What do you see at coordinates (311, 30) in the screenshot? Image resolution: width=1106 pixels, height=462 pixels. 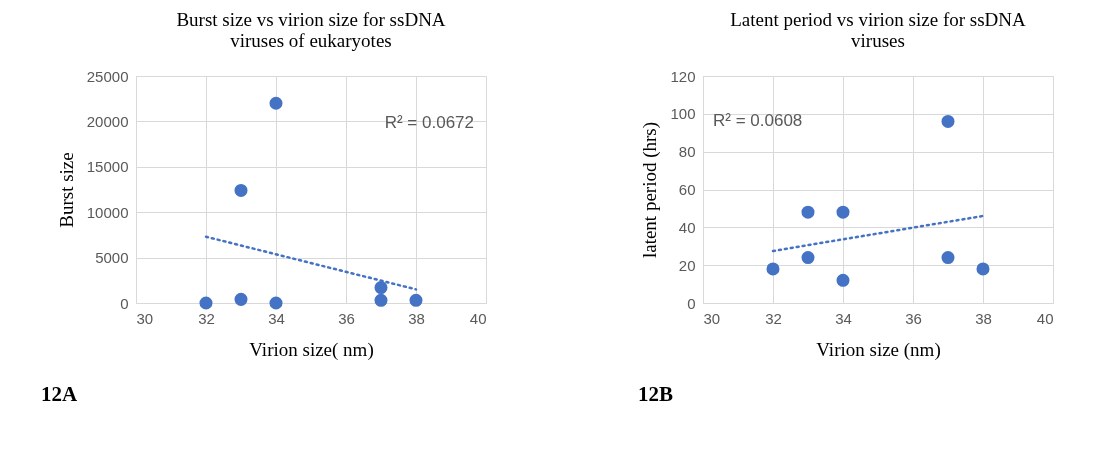 I see `chart-title: Burst size vs virion size for ssDNA viruses of eukaryotes` at bounding box center [311, 30].